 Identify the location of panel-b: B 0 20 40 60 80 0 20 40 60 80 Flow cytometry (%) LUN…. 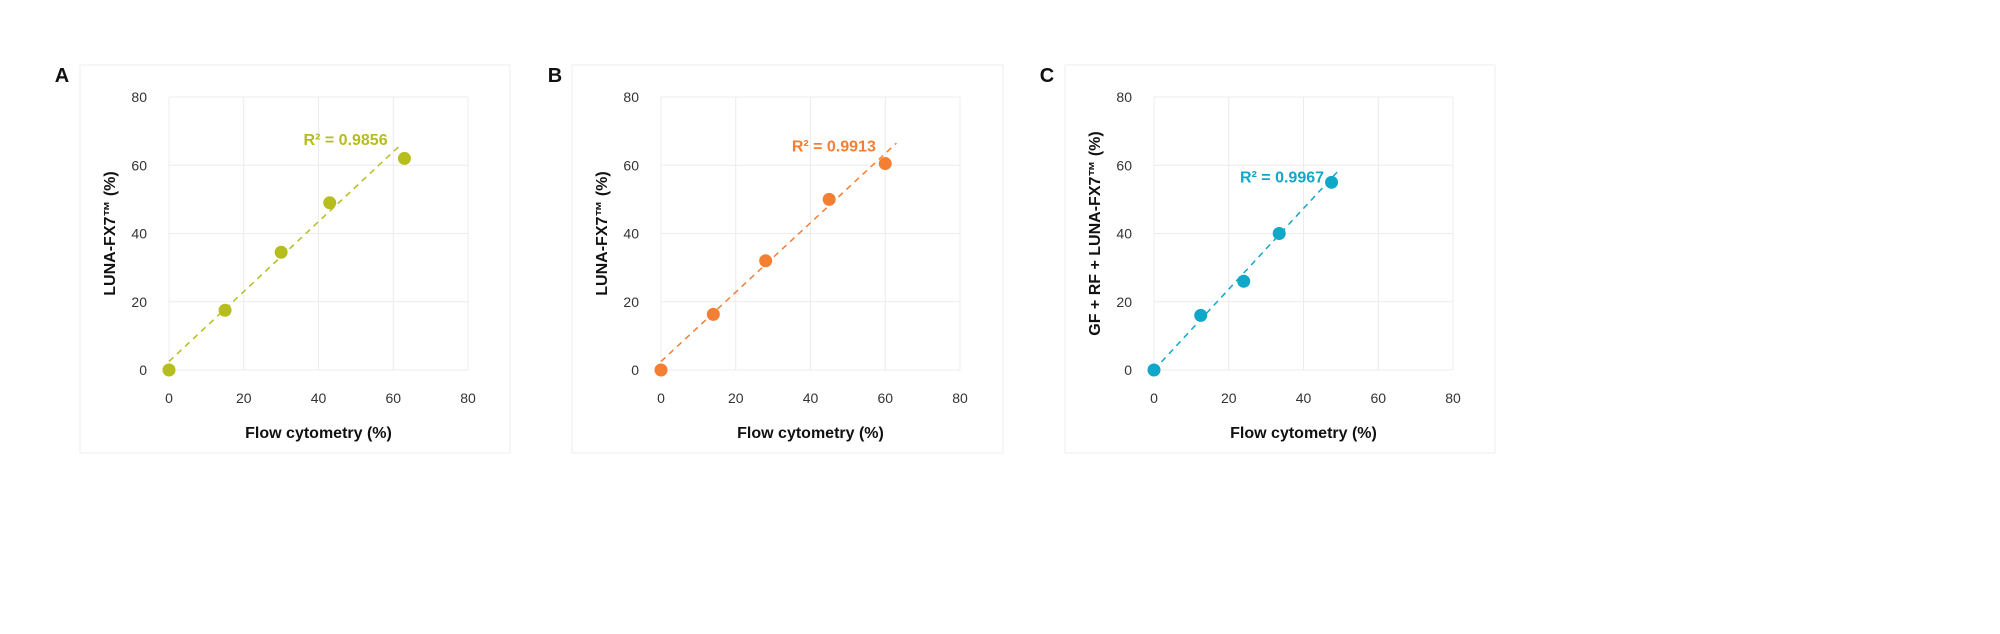
(776, 259).